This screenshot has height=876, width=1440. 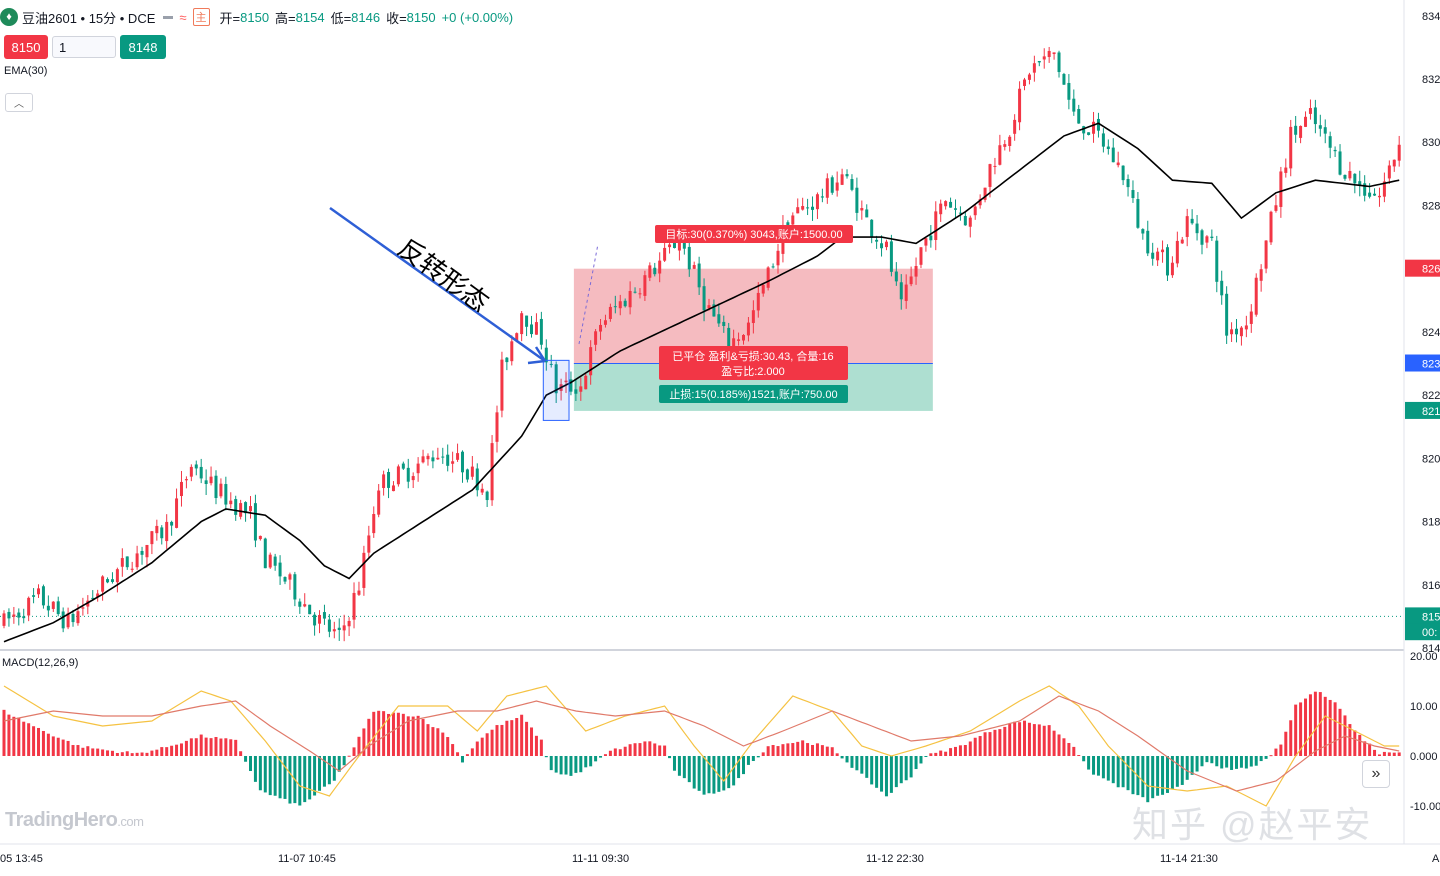 I want to click on ema-indicator-label: EMA(30), so click(x=26, y=71).